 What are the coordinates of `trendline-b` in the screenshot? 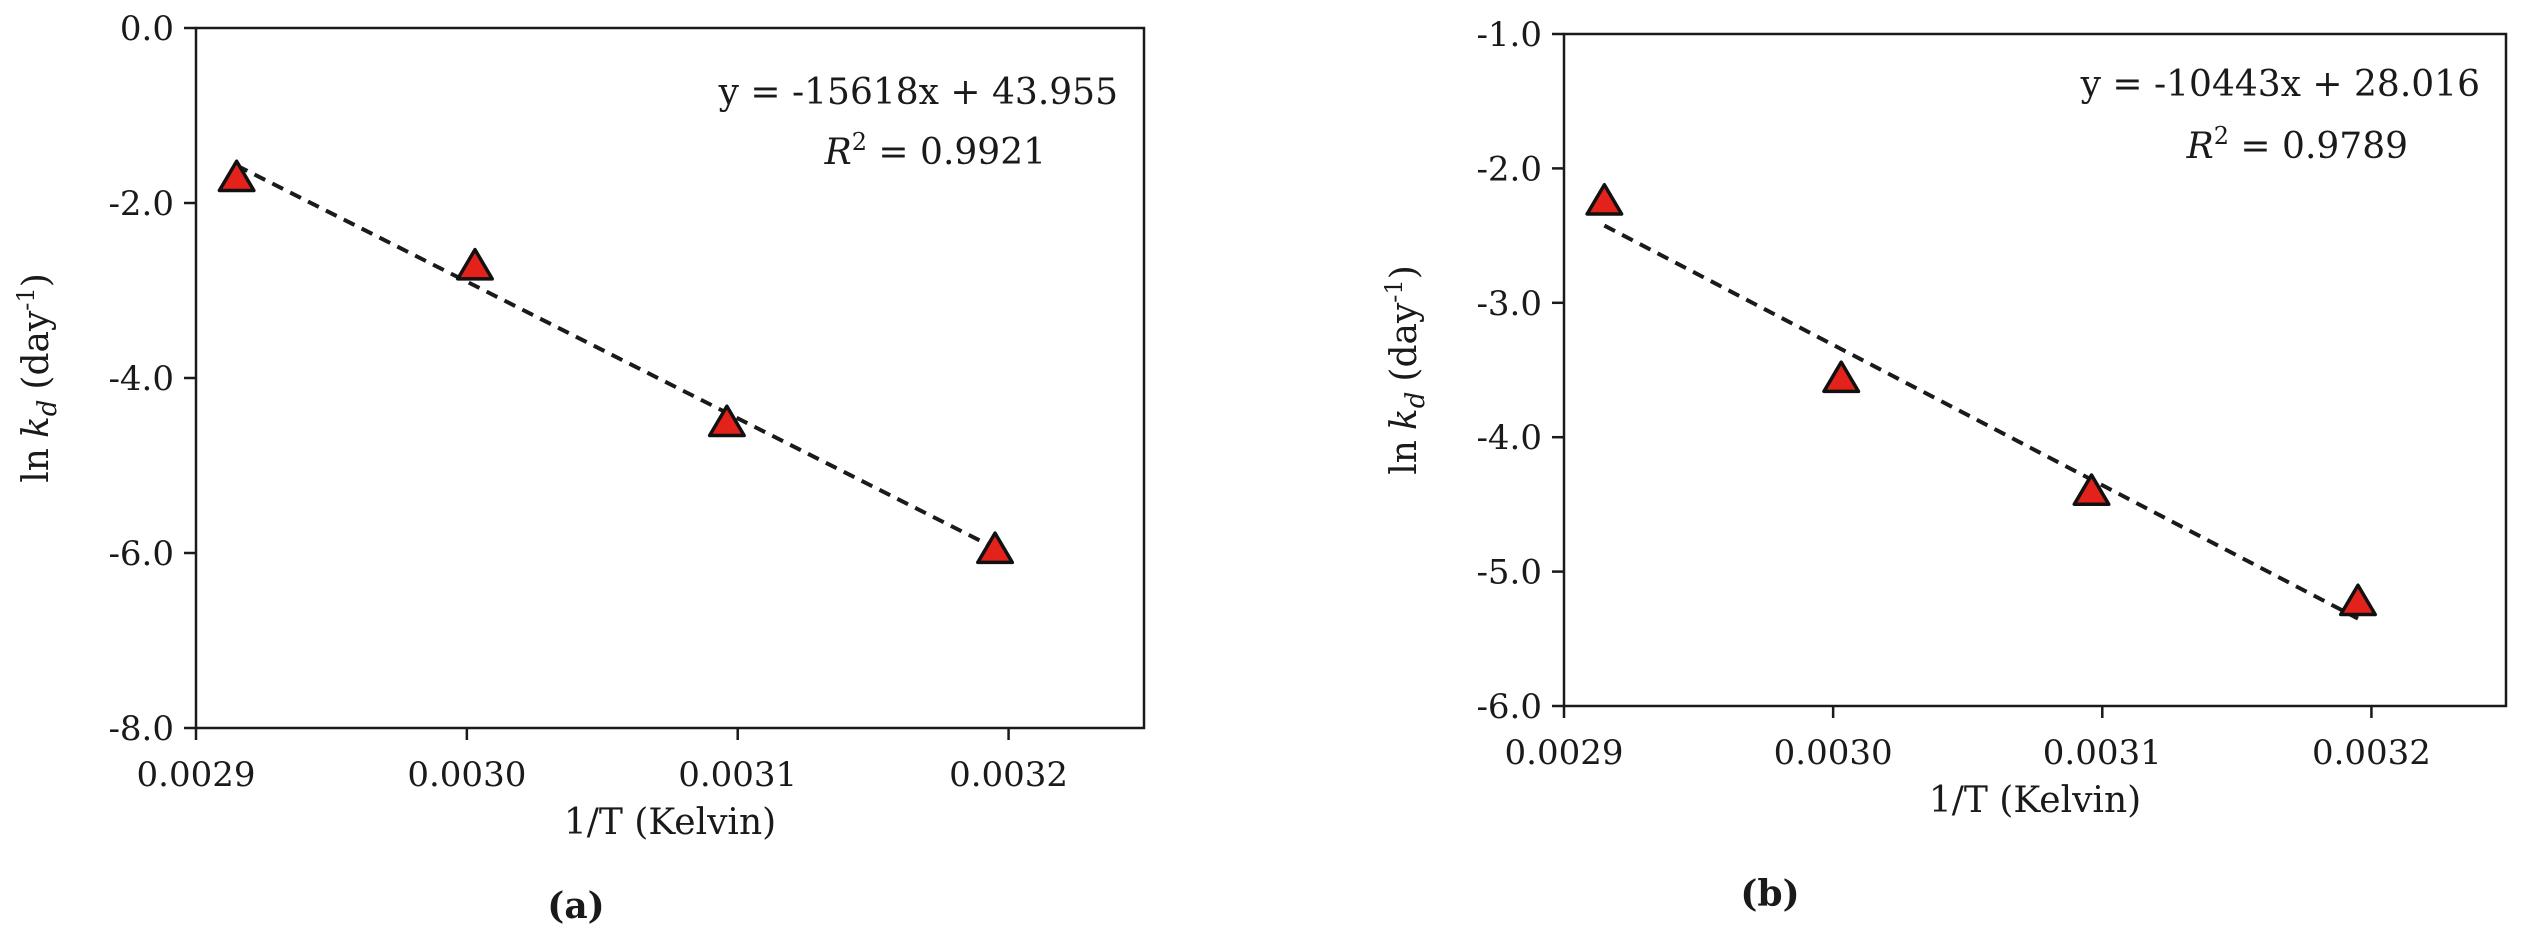 It's located at (1981, 422).